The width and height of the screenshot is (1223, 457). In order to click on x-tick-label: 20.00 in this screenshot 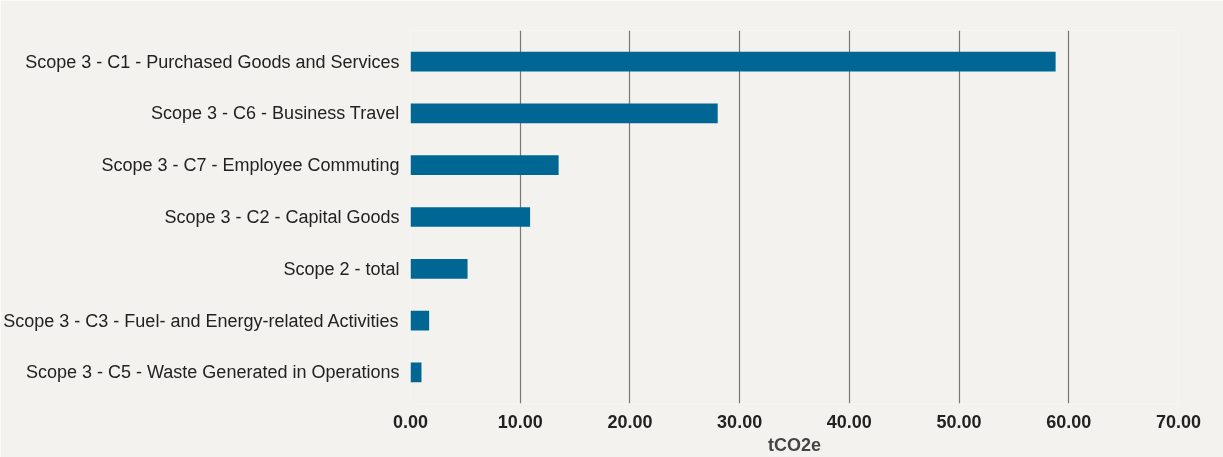, I will do `click(630, 421)`.